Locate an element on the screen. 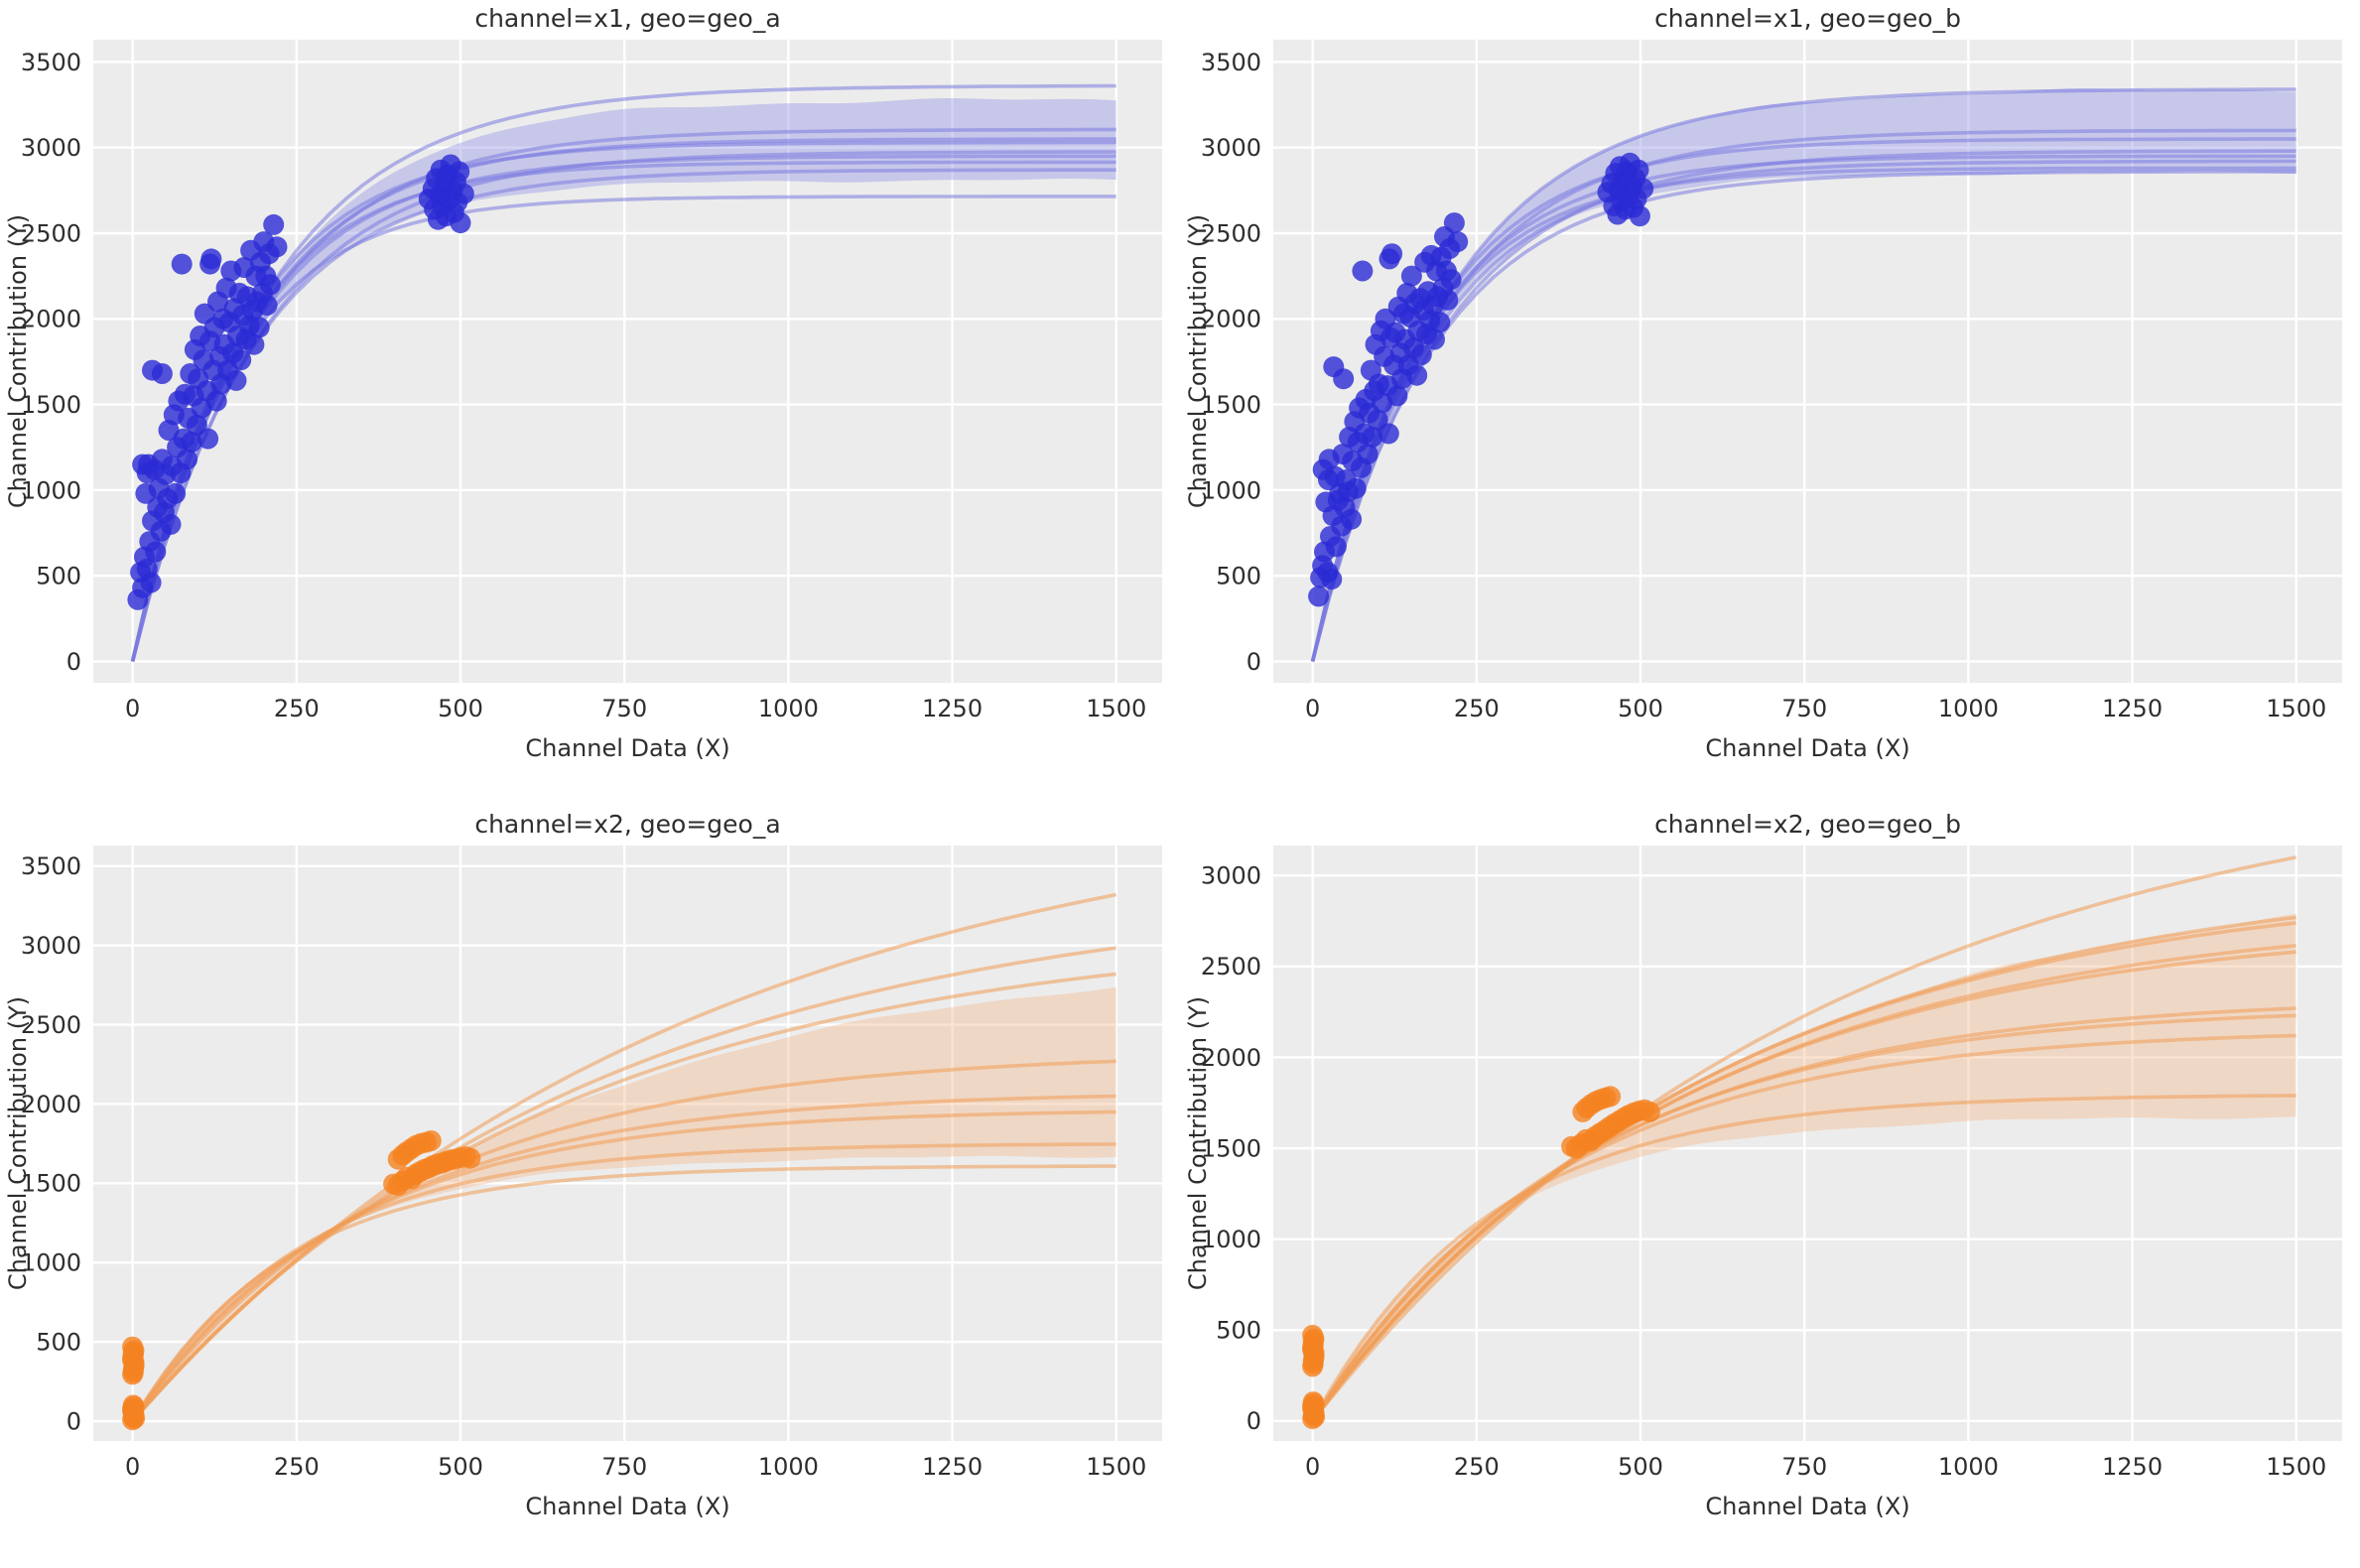 This screenshot has width=2360, height=1568. subplot-title: channel=x1, geo=geo_a is located at coordinates (627, 18).